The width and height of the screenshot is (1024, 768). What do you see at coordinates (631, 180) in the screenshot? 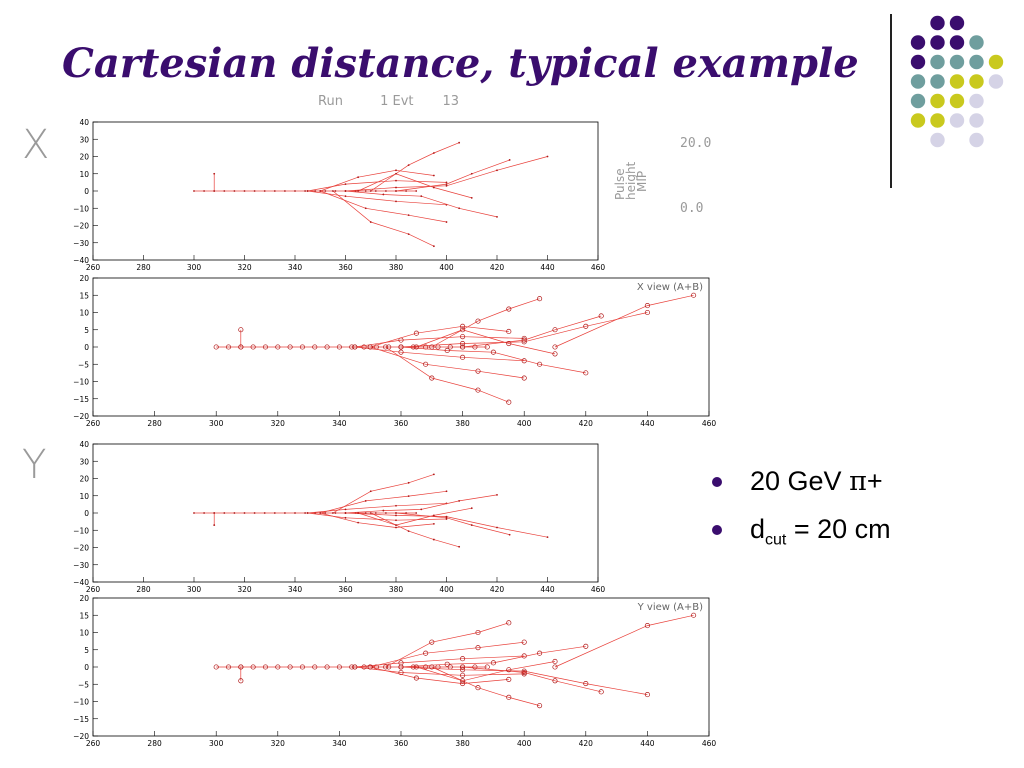
I see `pulse-label-line2: height` at bounding box center [631, 180].